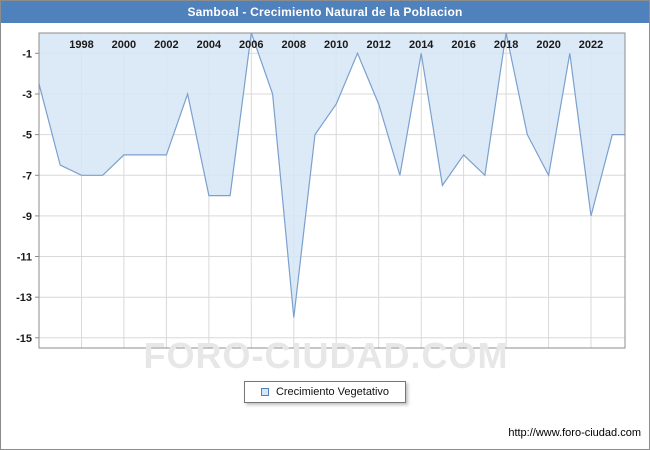  I want to click on y-tick-label: -9, so click(27, 217).